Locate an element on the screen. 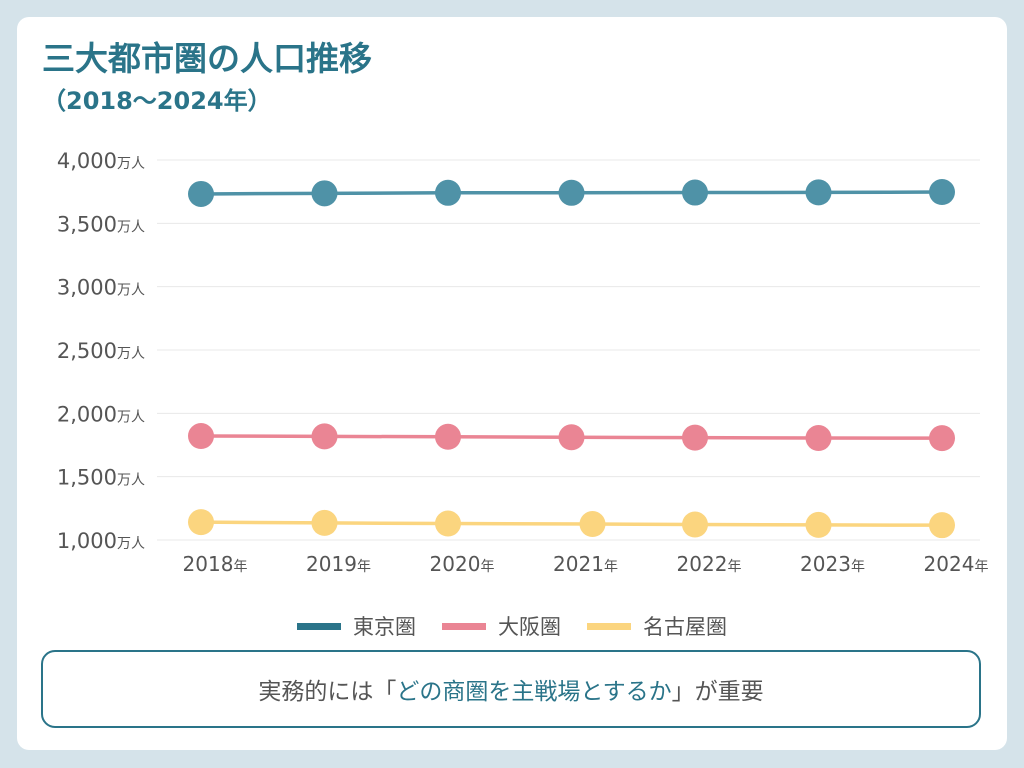 The image size is (1024, 768). data-point-osaka-2018 is located at coordinates (201, 436).